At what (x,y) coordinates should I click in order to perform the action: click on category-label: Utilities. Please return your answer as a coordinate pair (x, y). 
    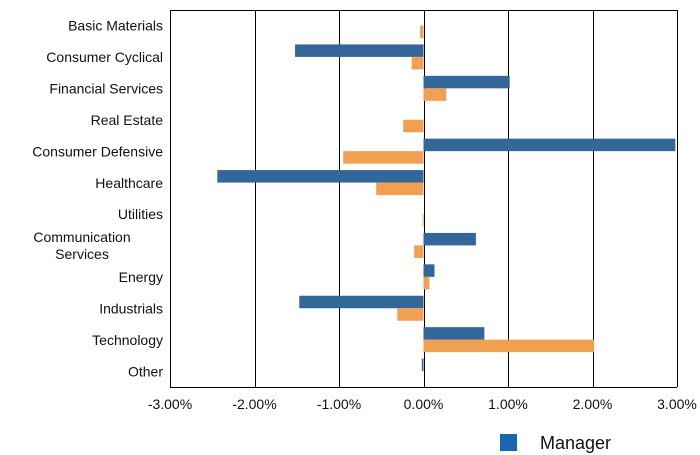
    Looking at the image, I should click on (140, 214).